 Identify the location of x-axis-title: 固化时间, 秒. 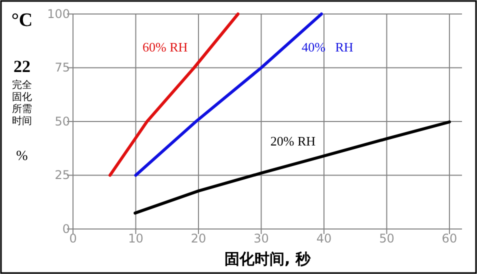
(268, 259).